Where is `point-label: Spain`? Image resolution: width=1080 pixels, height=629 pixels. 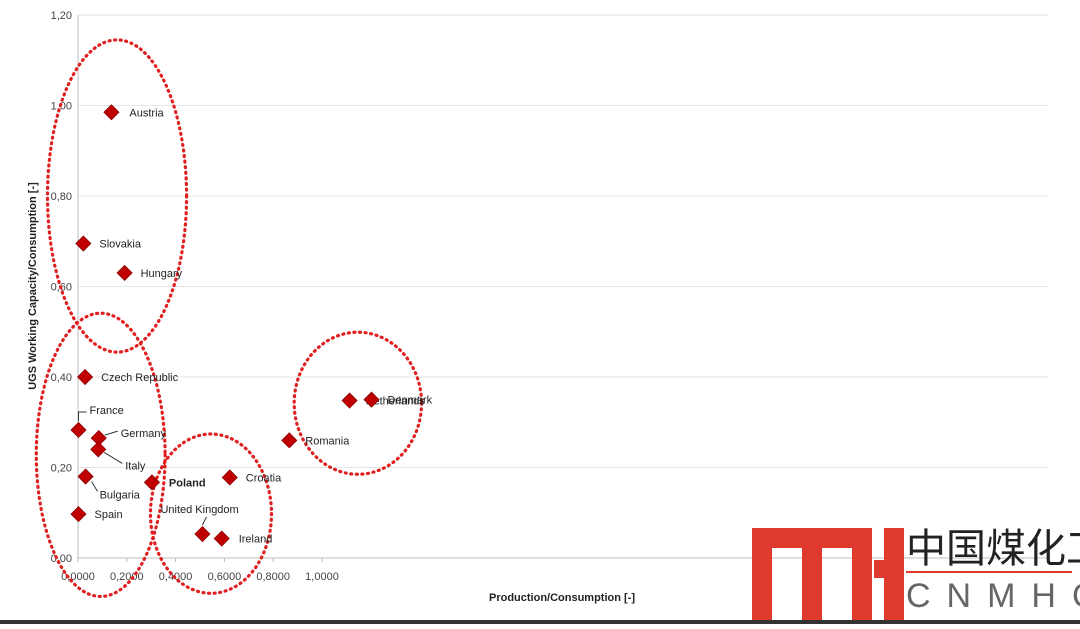 point-label: Spain is located at coordinates (108, 515).